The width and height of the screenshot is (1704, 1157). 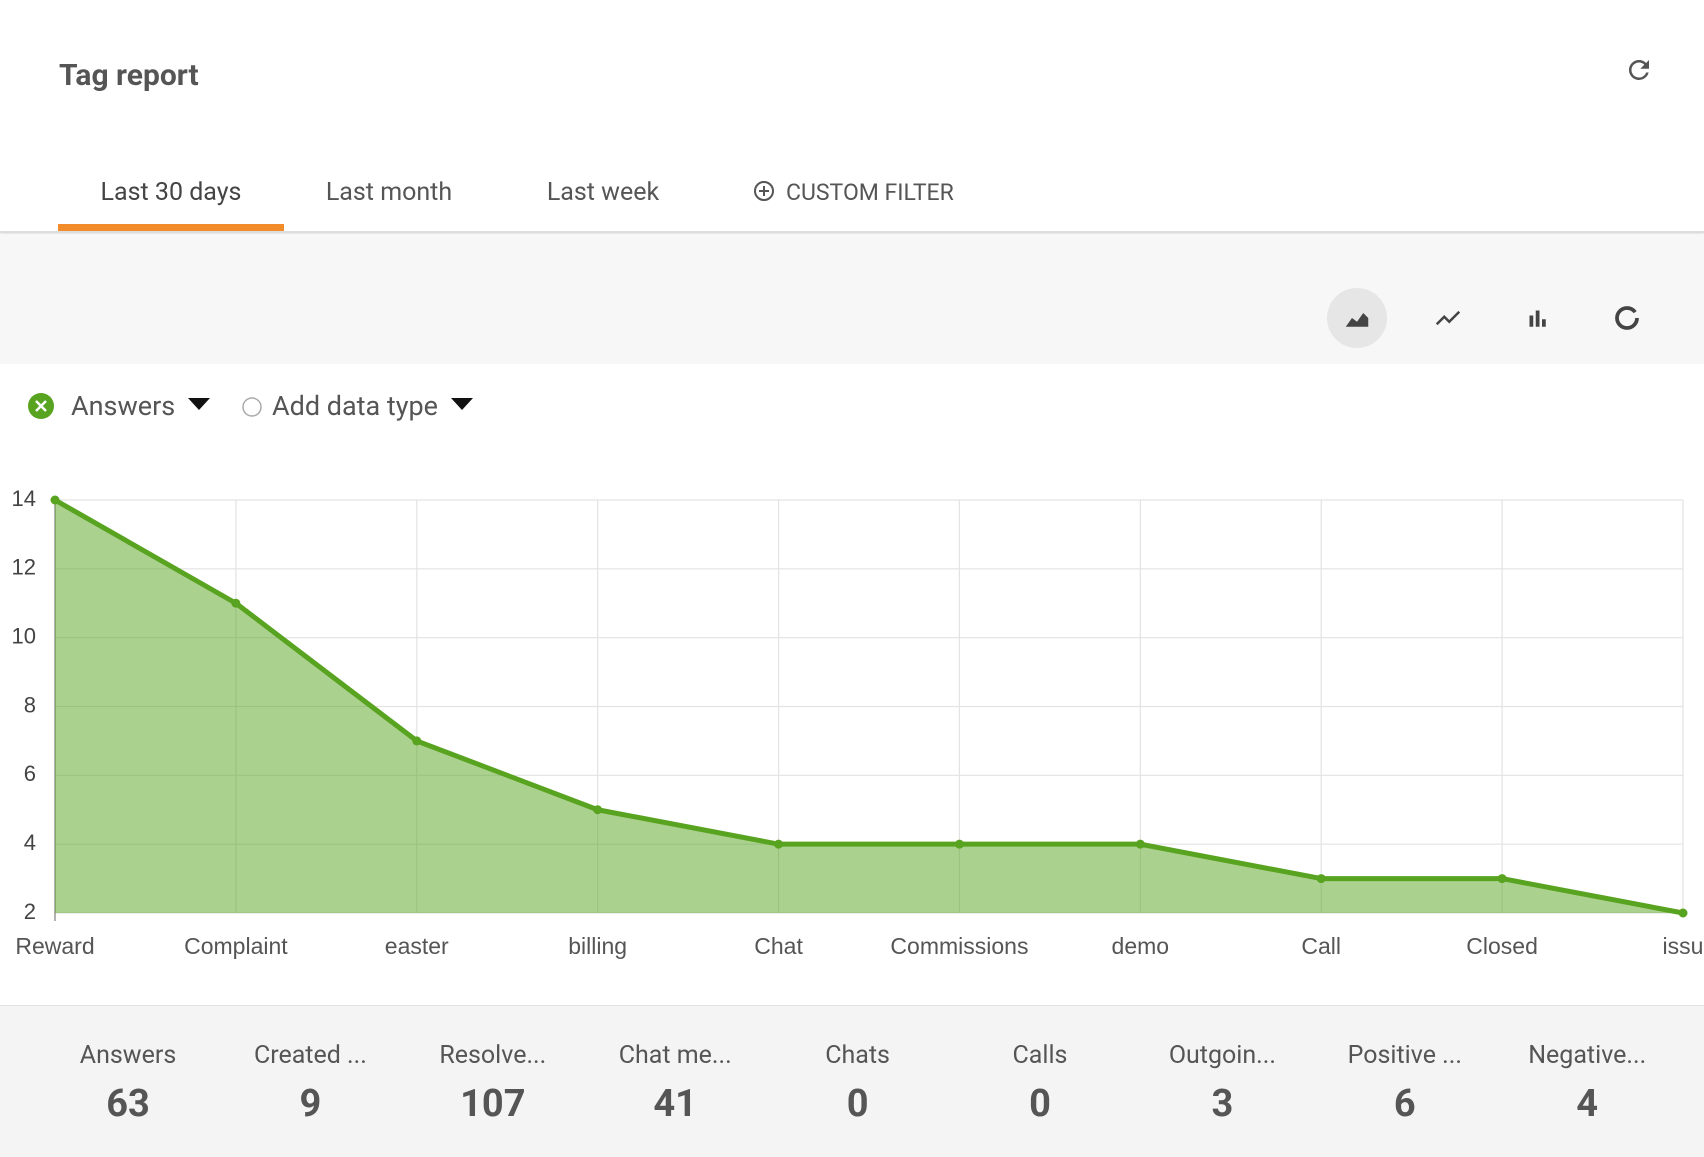 What do you see at coordinates (252, 407) in the screenshot?
I see `radio` at bounding box center [252, 407].